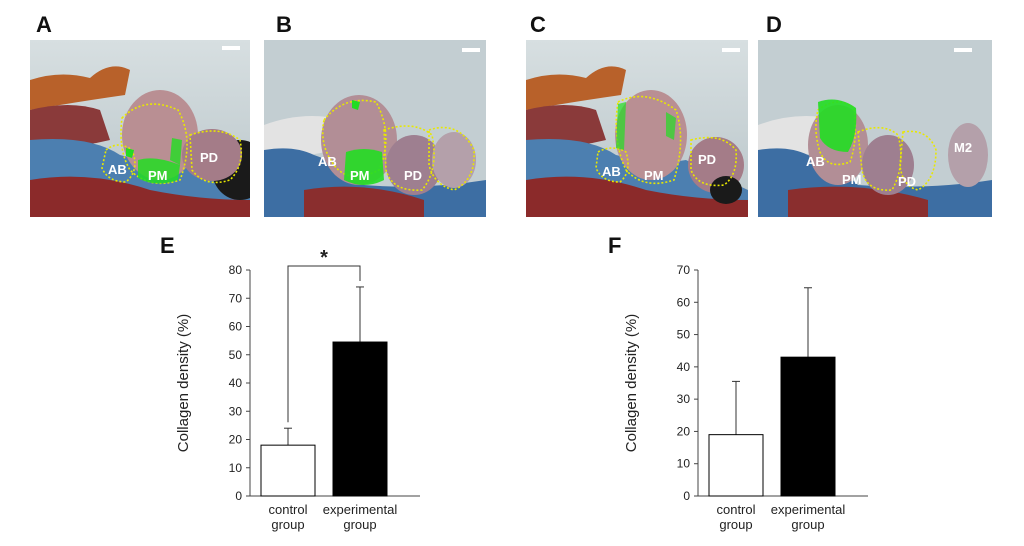 The width and height of the screenshot is (1024, 546). Describe the element at coordinates (413, 175) in the screenshot. I see `label-pd-b: PD` at that location.